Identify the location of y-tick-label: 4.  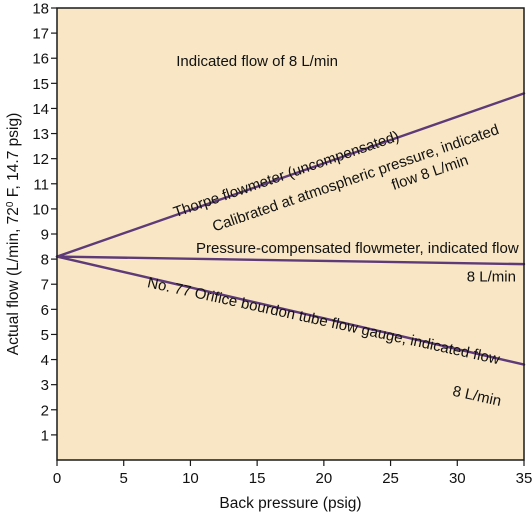
(45, 360).